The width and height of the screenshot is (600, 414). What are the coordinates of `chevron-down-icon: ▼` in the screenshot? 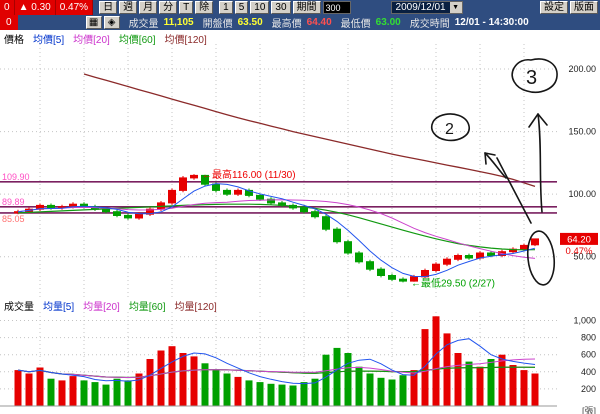 It's located at (455, 7).